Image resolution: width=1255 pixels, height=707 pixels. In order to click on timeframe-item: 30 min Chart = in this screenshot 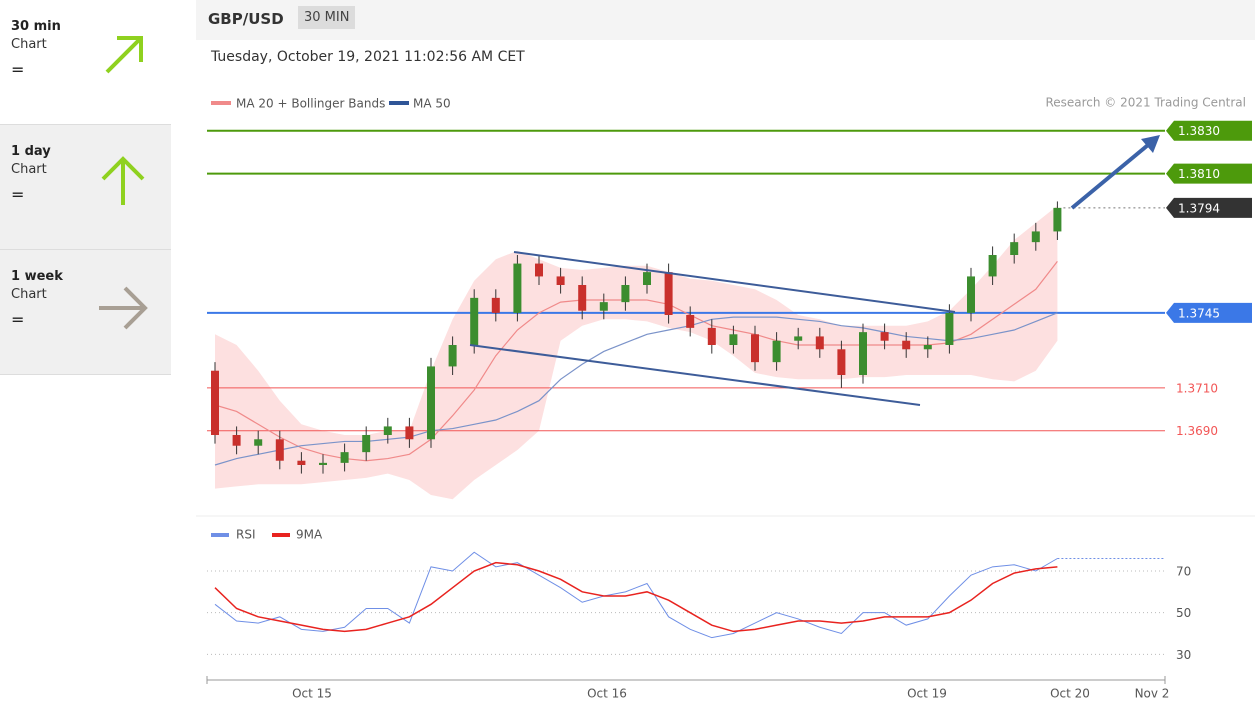, I will do `click(85, 62)`.